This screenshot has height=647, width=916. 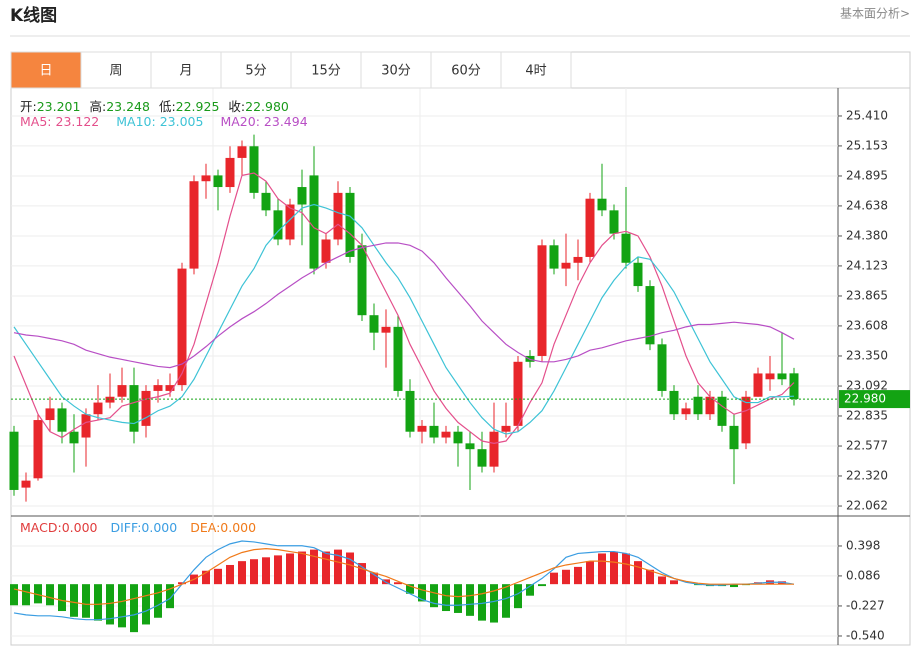 I want to click on legend-item: MA20: 23.494, so click(x=263, y=121).